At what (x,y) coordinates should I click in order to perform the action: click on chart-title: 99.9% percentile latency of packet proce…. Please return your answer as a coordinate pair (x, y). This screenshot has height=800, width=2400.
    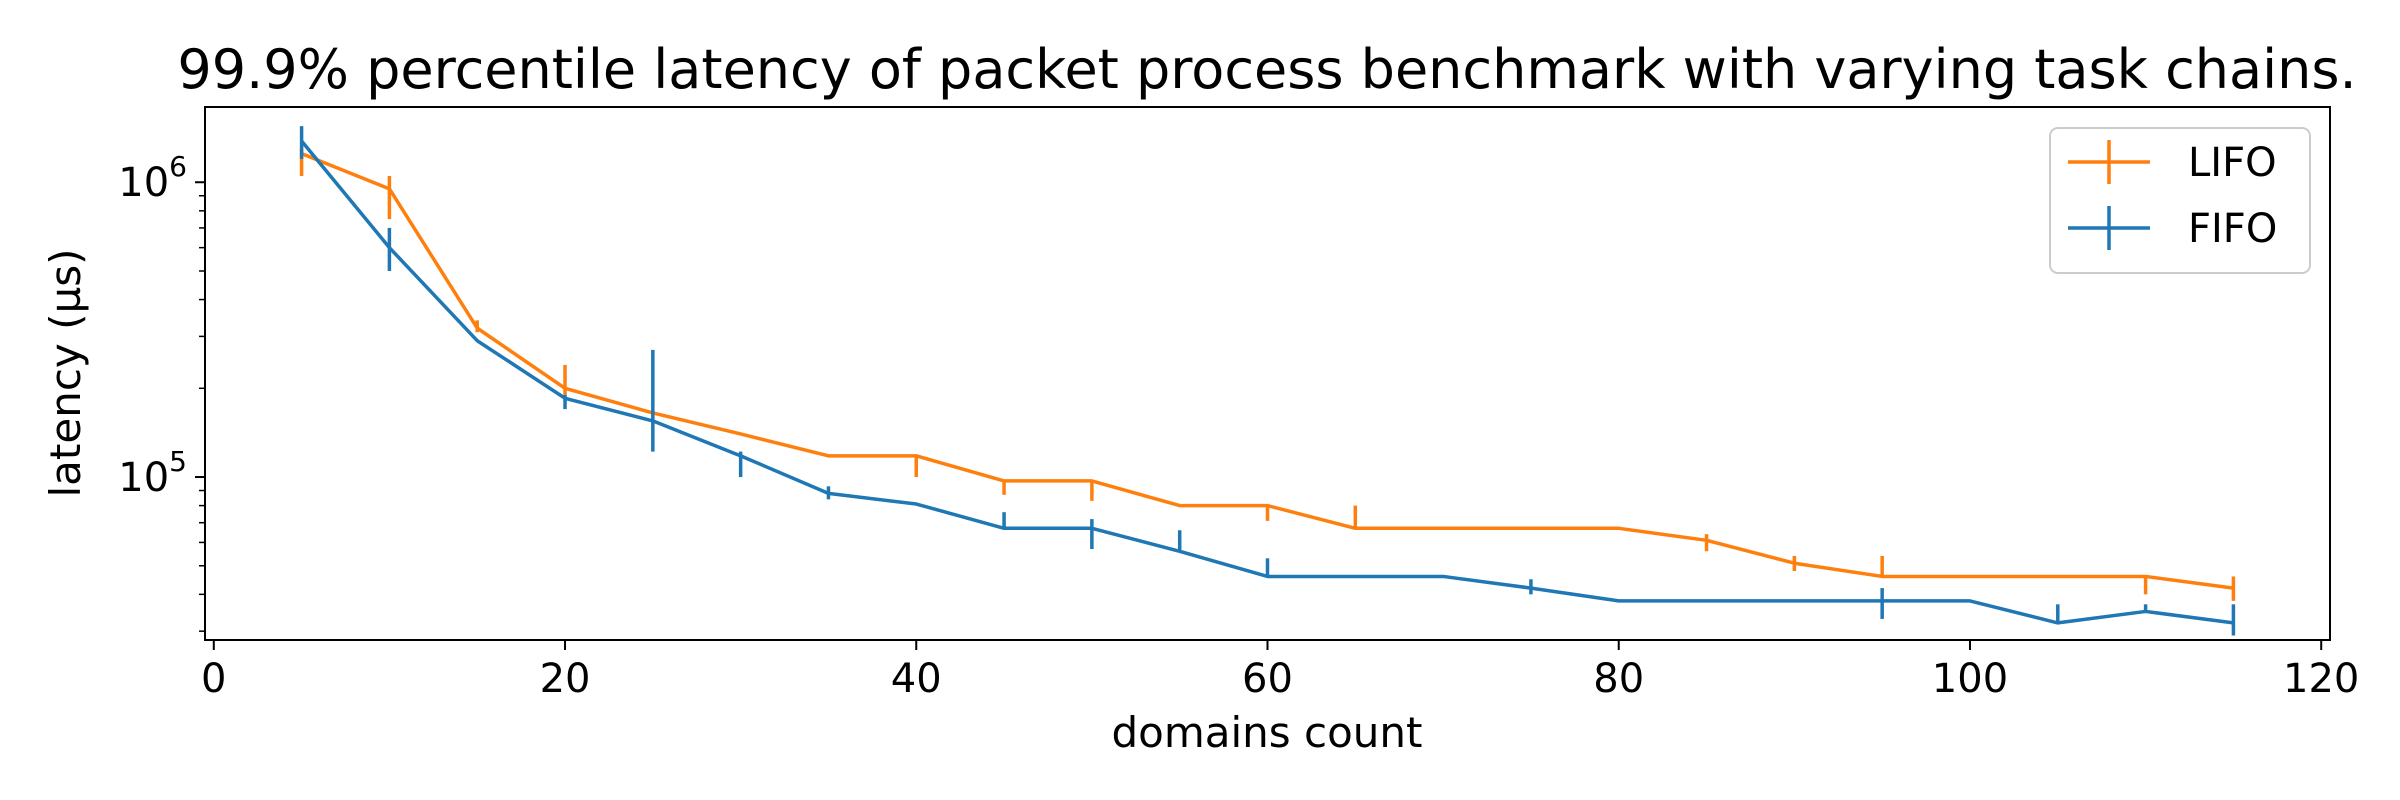
    Looking at the image, I should click on (1266, 69).